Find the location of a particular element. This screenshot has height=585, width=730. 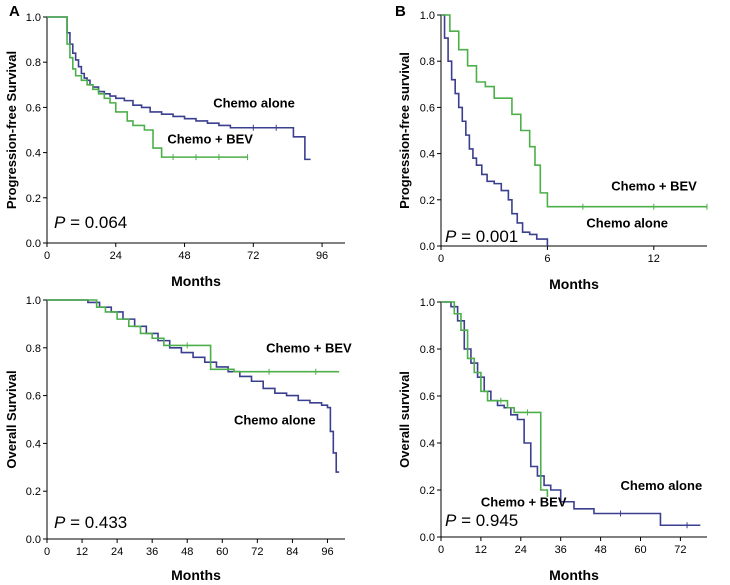

panel-label: B is located at coordinates (400, 11).